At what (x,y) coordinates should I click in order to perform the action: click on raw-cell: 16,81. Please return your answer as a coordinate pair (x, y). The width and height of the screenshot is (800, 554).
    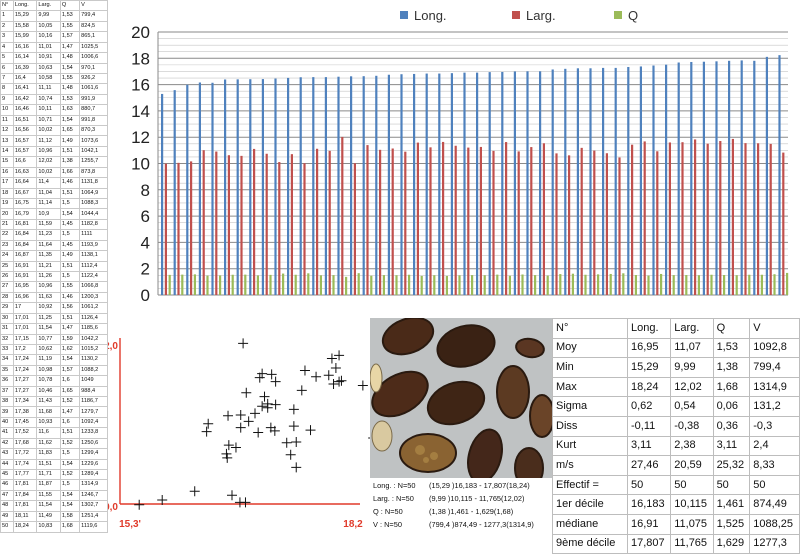
    Looking at the image, I should click on (25, 224).